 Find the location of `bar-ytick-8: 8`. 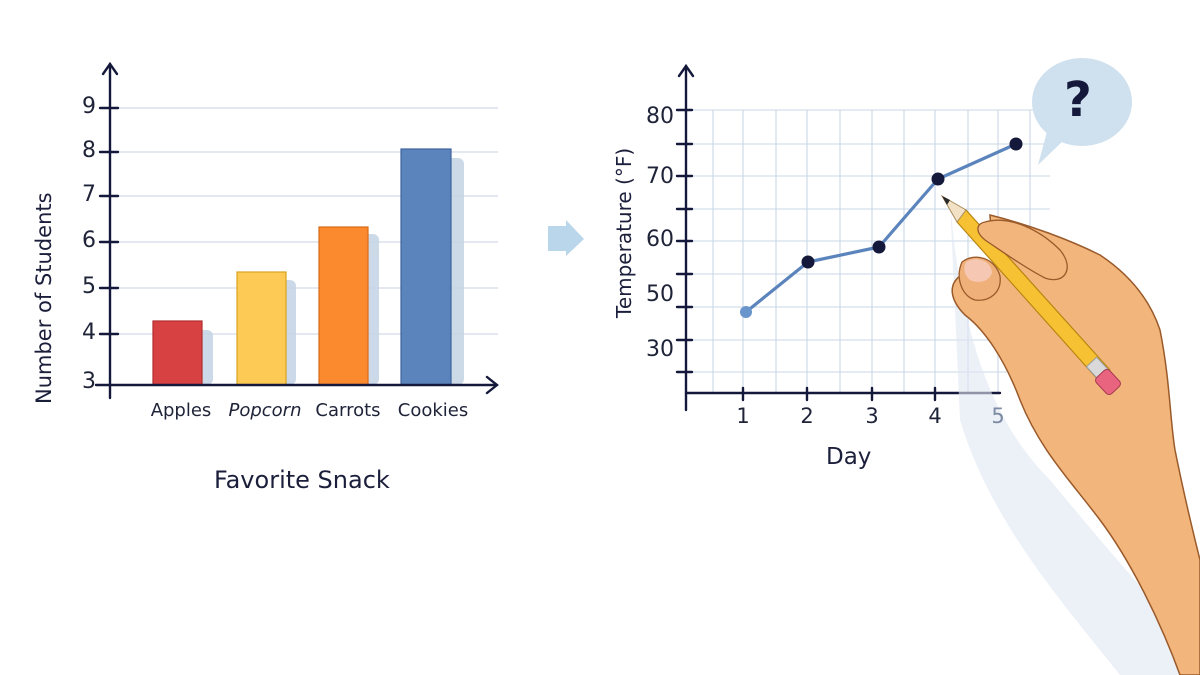

bar-ytick-8: 8 is located at coordinates (89, 150).